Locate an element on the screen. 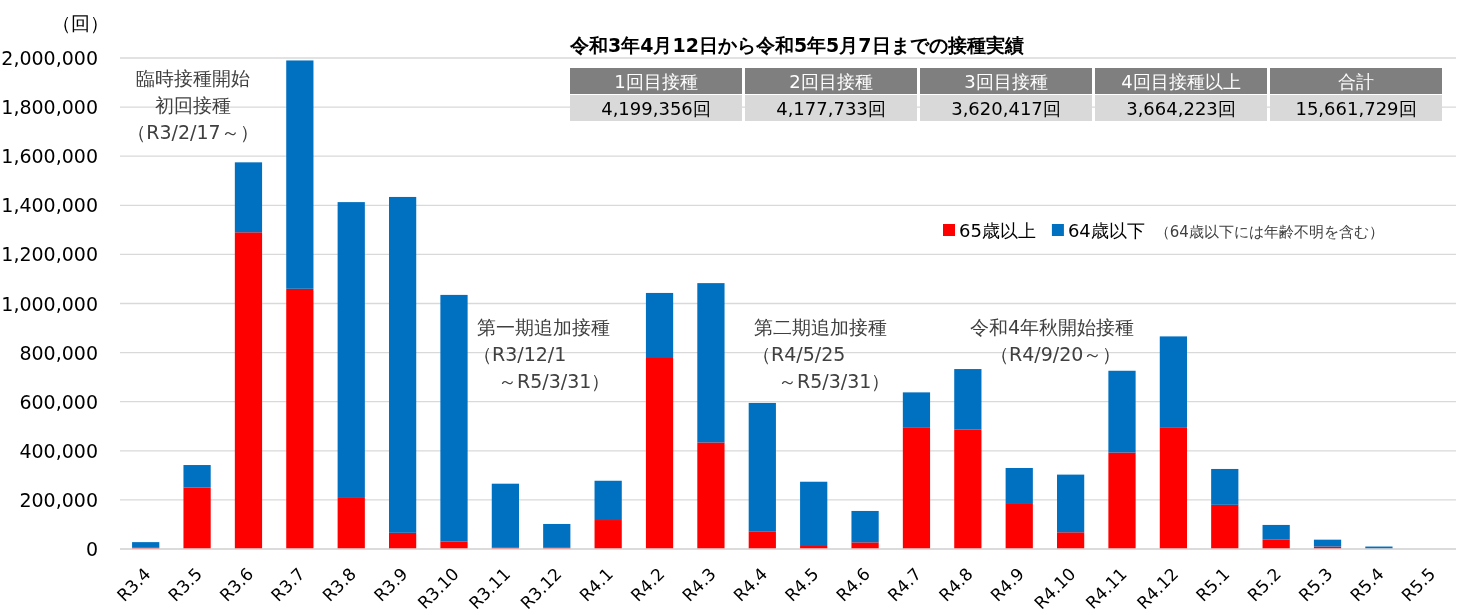 This screenshot has width=1459, height=615. annotation: 第二期追加接種 is located at coordinates (820, 327).